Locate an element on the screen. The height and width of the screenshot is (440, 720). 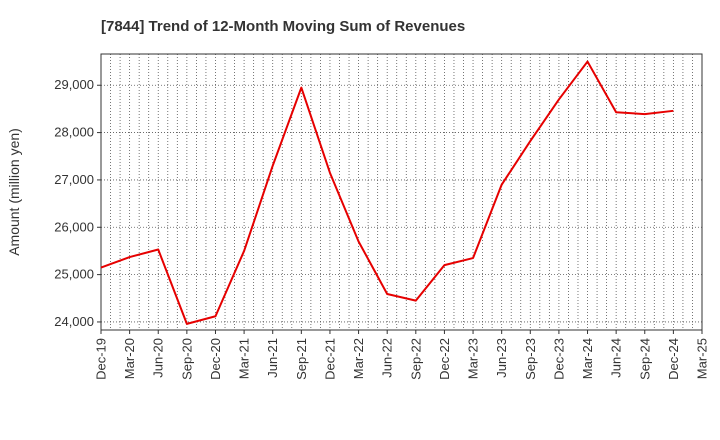
x-tick-label: Mar-25 is located at coordinates (702, 358).